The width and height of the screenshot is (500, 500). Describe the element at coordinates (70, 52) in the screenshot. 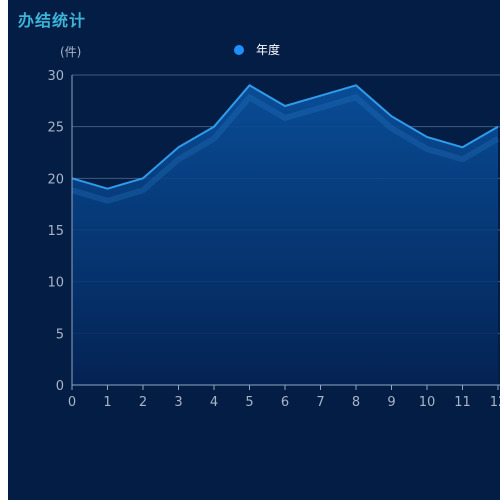

I see `y-axis-unit-label: (件)` at that location.